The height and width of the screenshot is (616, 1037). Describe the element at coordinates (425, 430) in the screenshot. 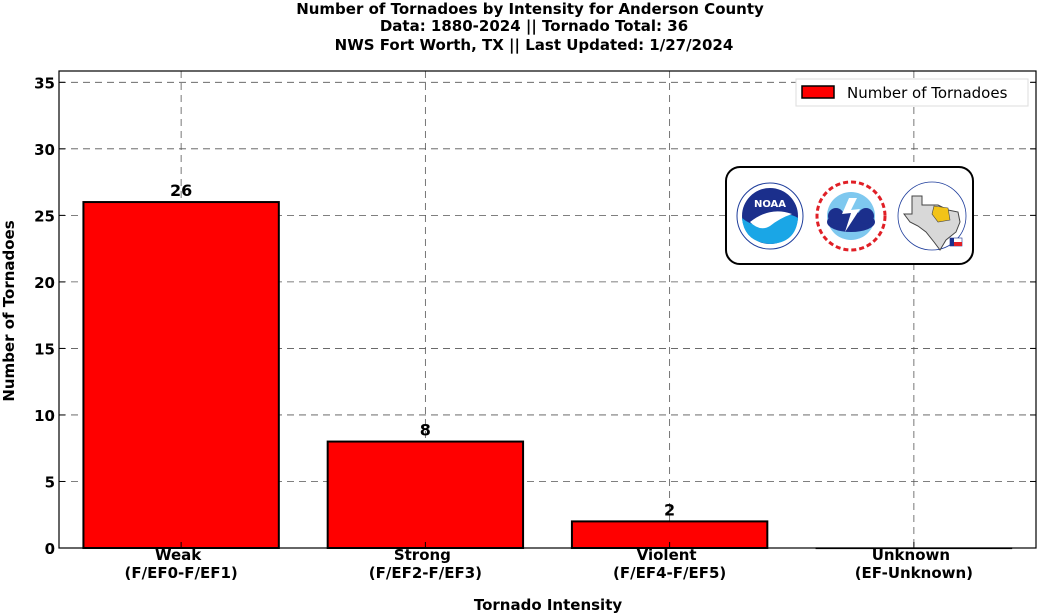

I see `data-label-1: 8` at that location.